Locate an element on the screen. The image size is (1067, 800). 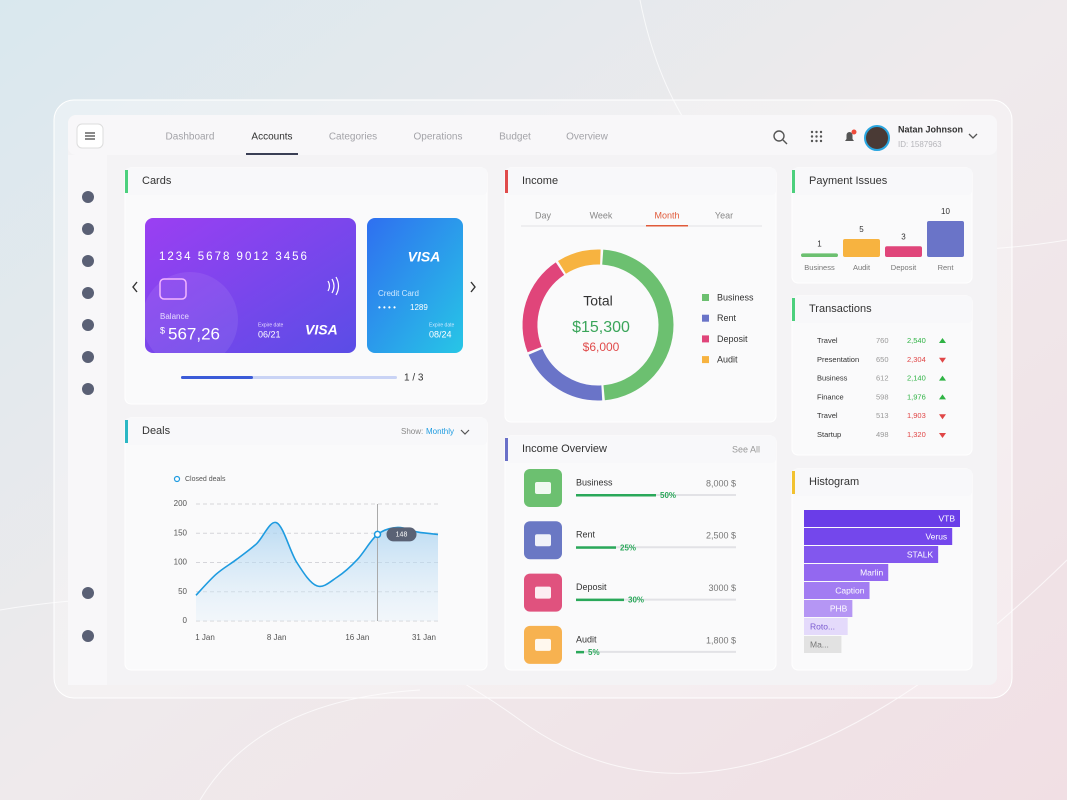
bell-icon is located at coordinates (849, 136).